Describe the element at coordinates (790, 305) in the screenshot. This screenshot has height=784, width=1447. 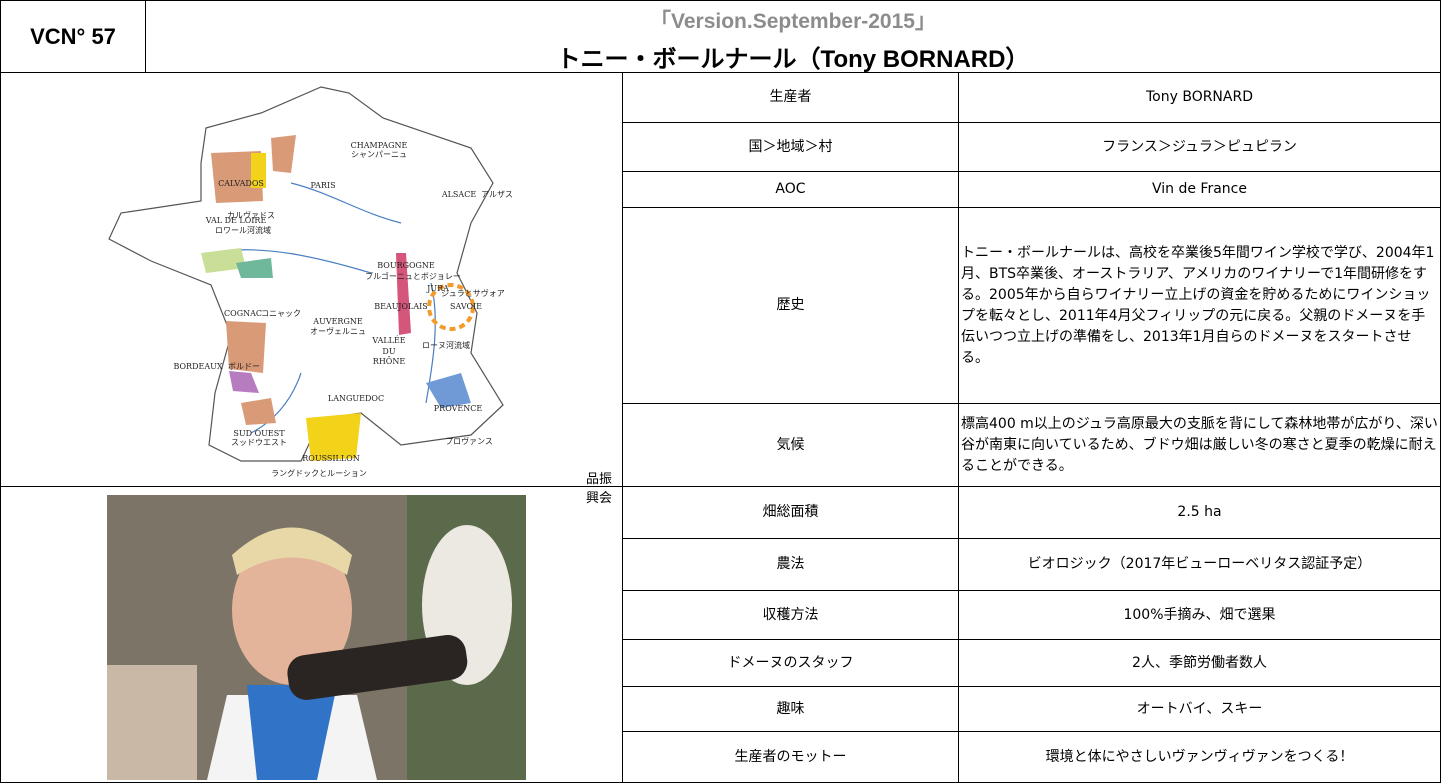
I see `row-label: 歴史` at that location.